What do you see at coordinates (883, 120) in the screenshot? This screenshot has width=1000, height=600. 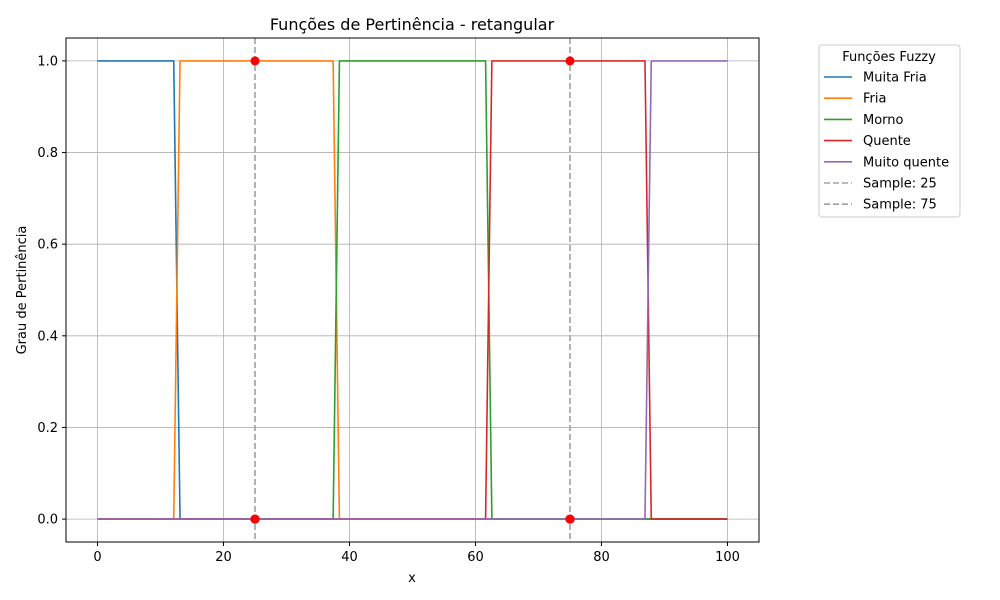 I see `legend-label: Morno` at bounding box center [883, 120].